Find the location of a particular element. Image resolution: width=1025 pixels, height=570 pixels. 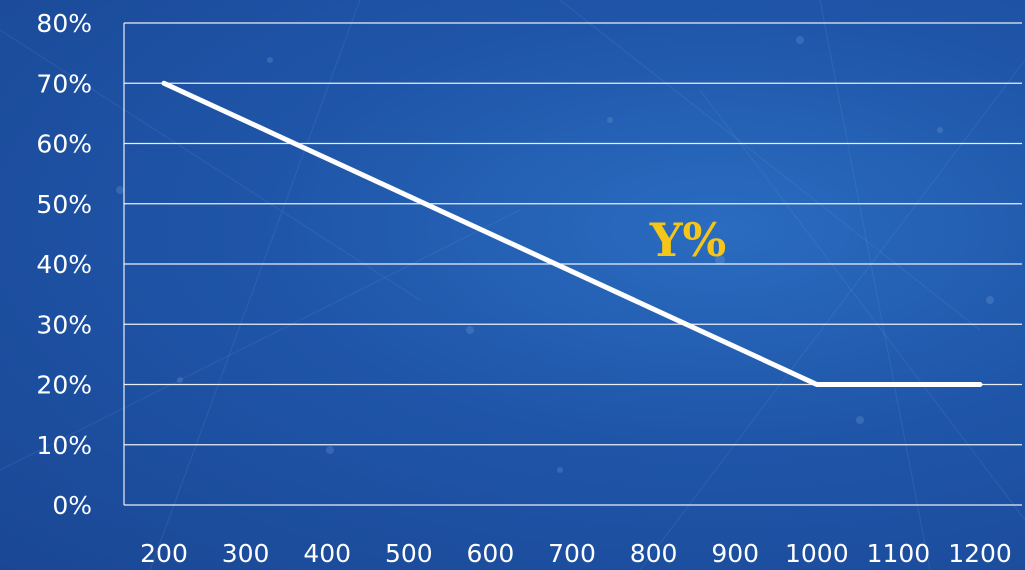

x-tick-label: 1000 is located at coordinates (817, 553).